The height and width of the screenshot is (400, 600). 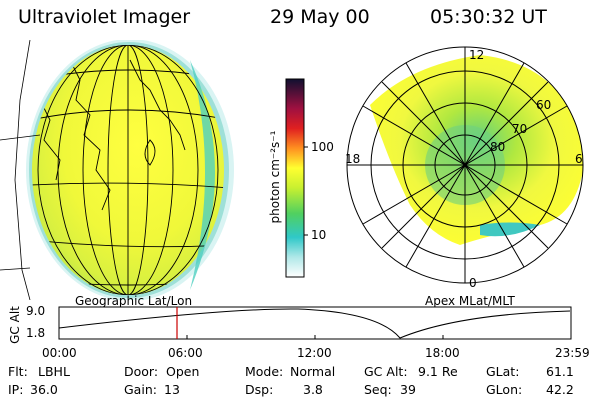 I want to click on instrument-title: Ultraviolet Imager, so click(x=104, y=17).